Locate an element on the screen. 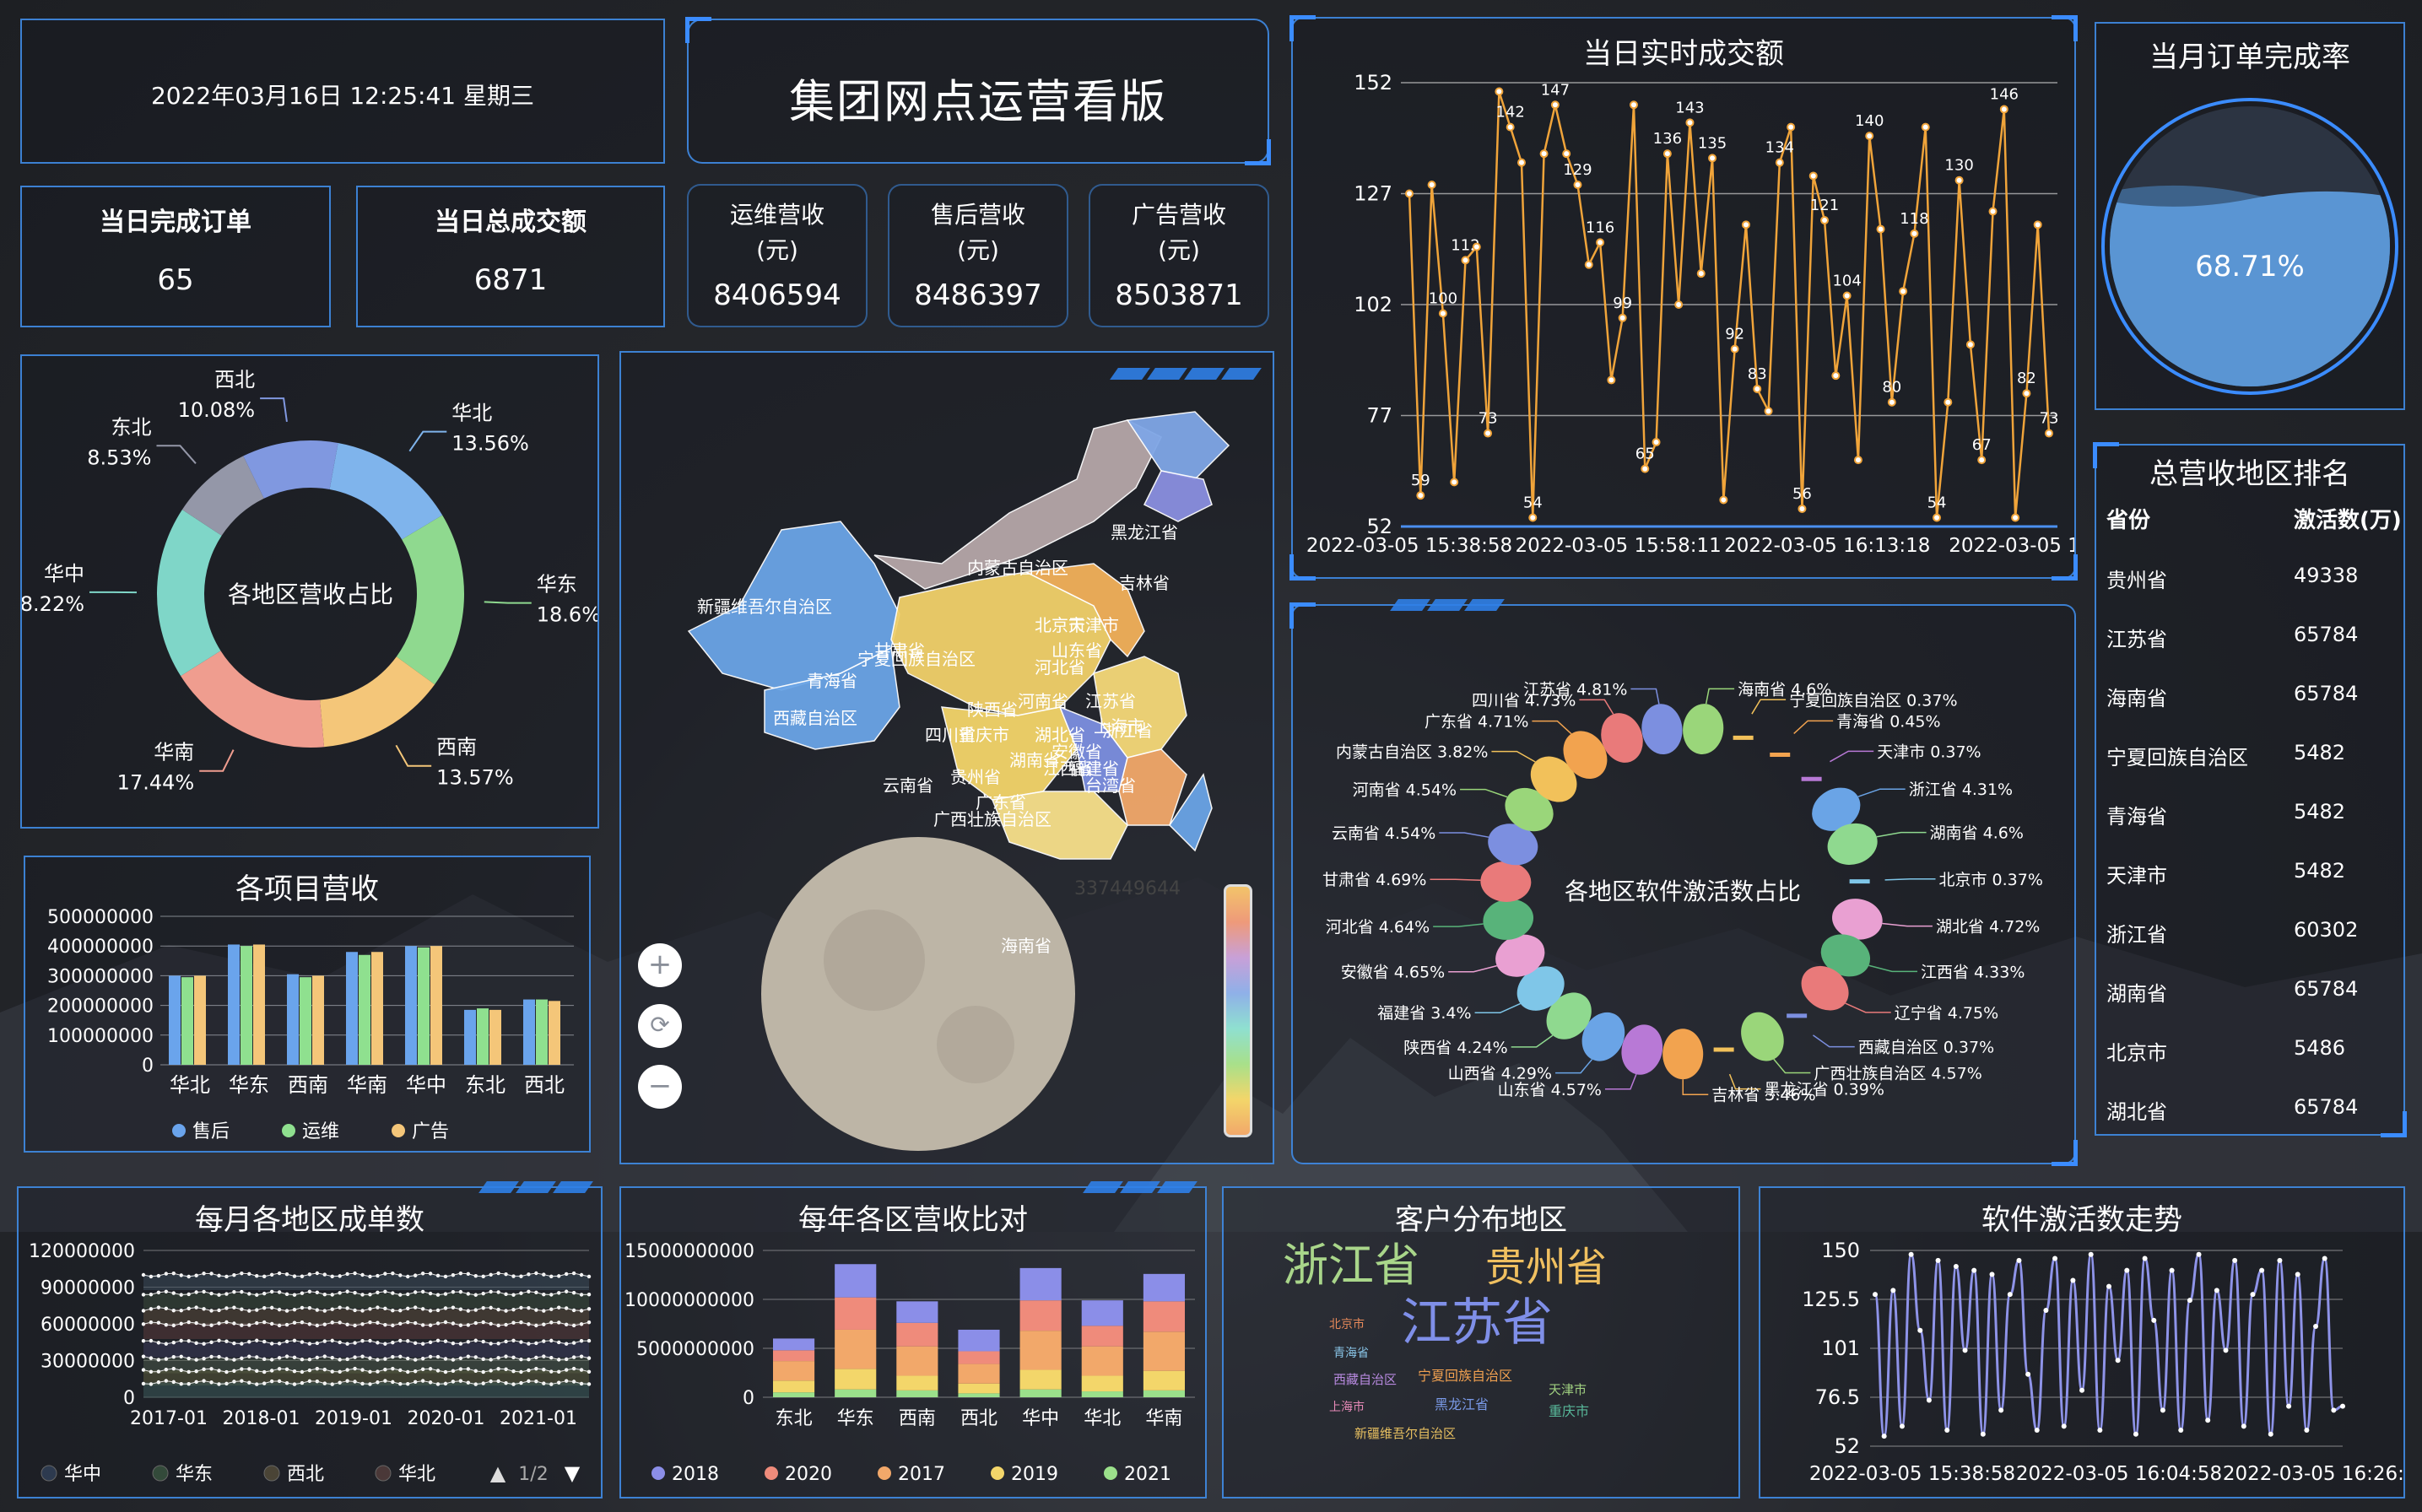 The width and height of the screenshot is (2422, 1512). data-label: 54 is located at coordinates (1937, 502).